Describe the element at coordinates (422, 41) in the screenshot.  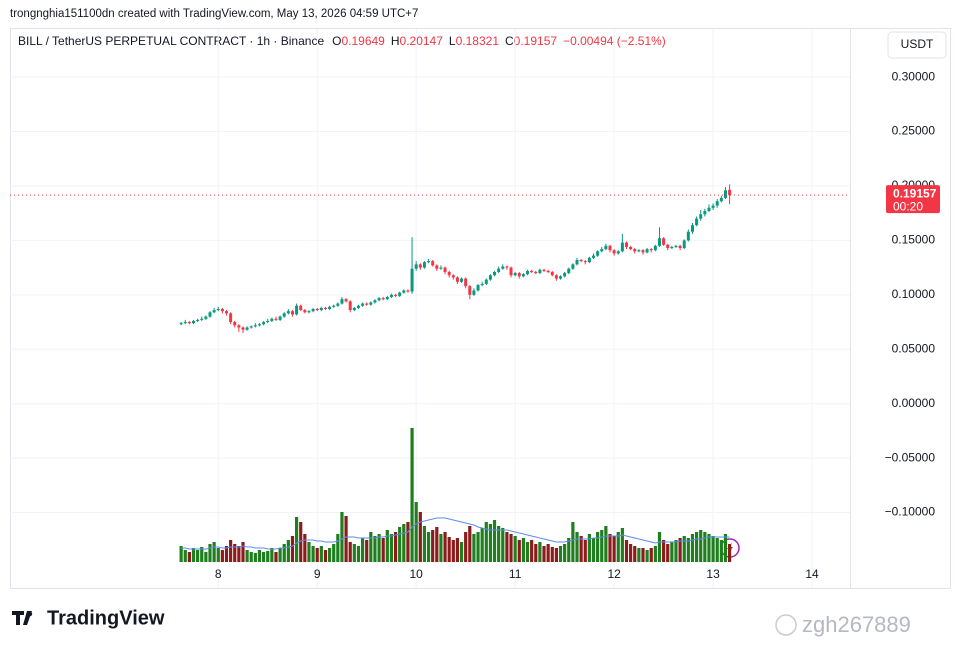
I see `ohlc-value: 0.20147` at that location.